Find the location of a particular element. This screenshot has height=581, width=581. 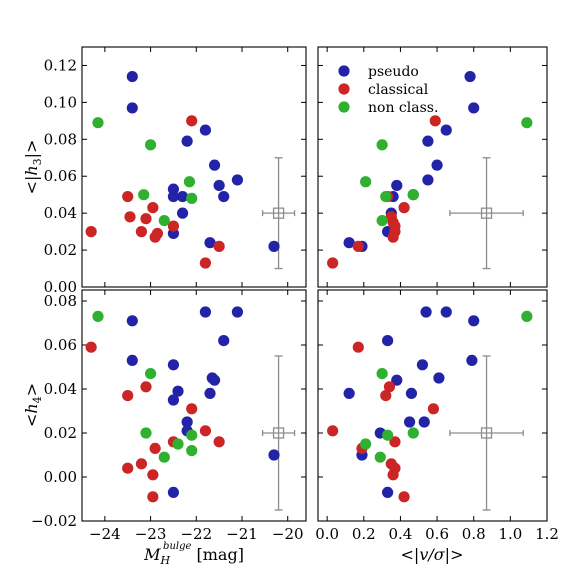

x-tick-label: −20 is located at coordinates (288, 534).